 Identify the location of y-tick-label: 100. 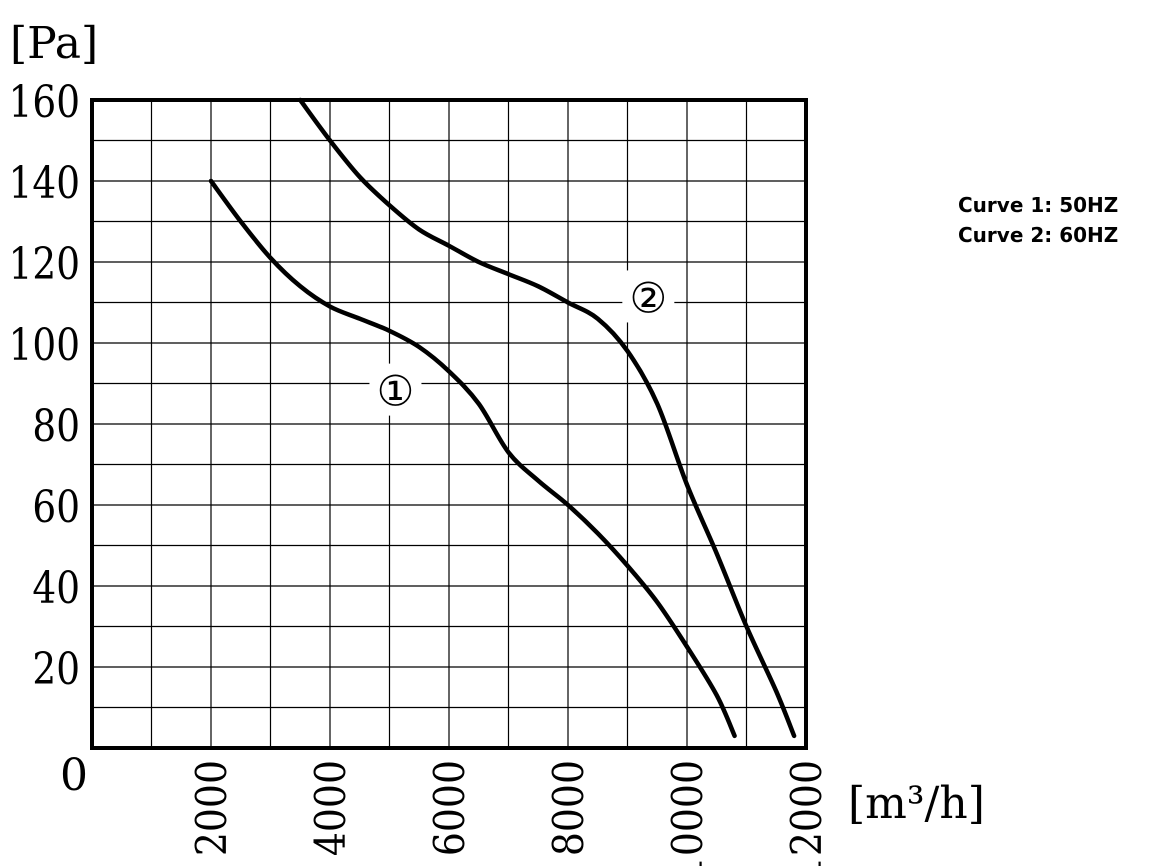
(44, 345).